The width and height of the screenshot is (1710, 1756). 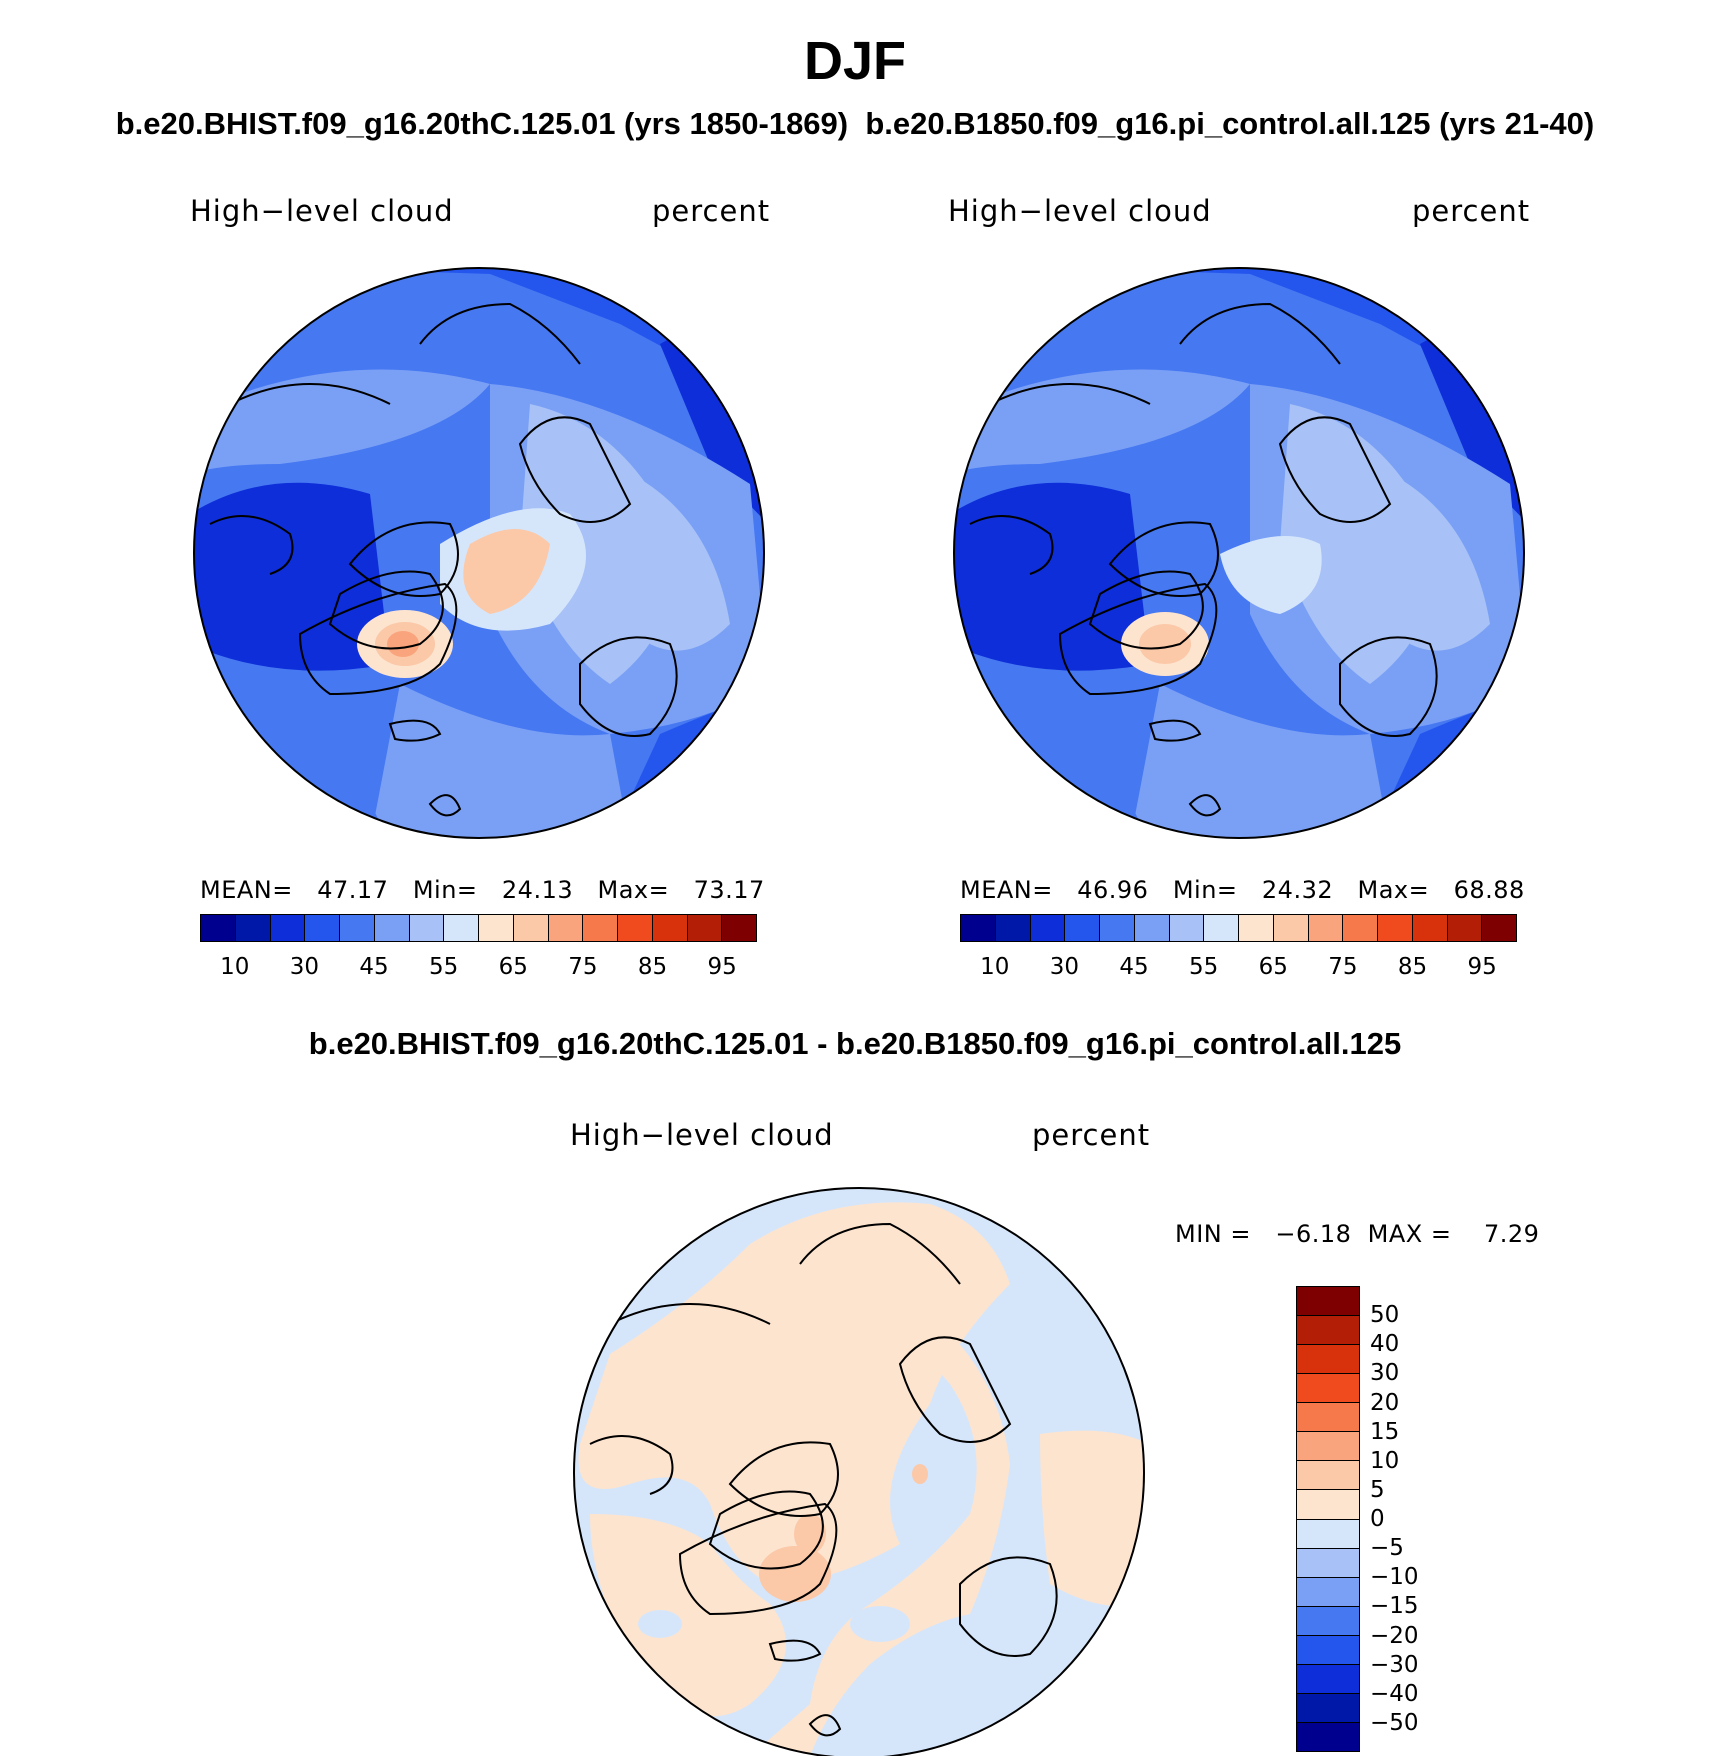 I want to click on colorbar-label: −20, so click(x=1394, y=1635).